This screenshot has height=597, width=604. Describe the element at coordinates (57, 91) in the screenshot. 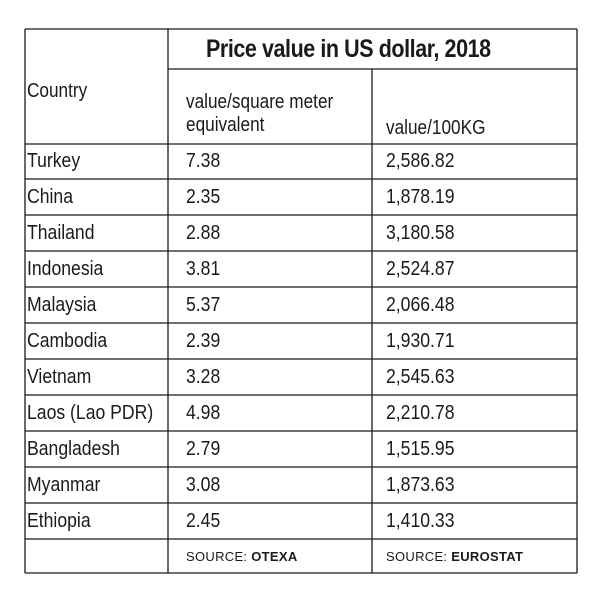

I see `header-country: Country` at that location.